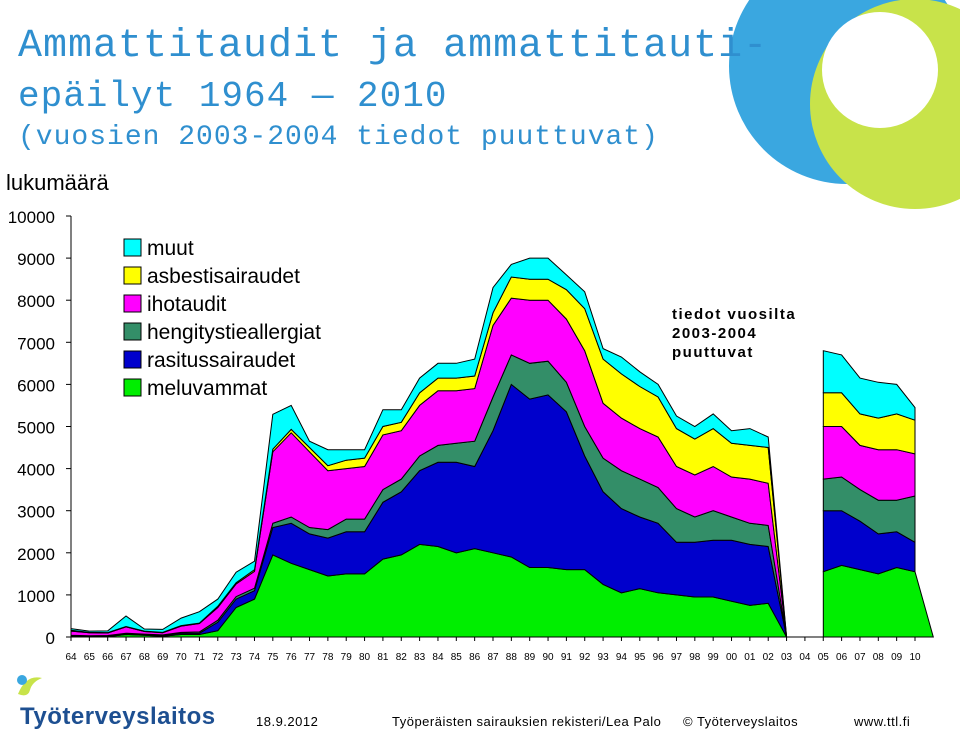 The height and width of the screenshot is (736, 960). What do you see at coordinates (882, 721) in the screenshot?
I see `footer-url: www.ttl.fi` at bounding box center [882, 721].